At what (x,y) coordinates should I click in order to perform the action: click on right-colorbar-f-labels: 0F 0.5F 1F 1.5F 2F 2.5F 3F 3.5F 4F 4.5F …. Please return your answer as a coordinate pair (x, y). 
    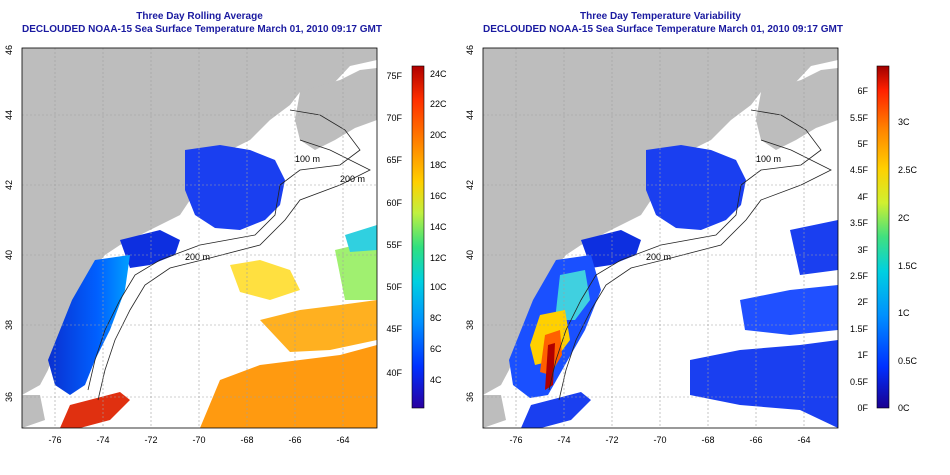
    Looking at the image, I should click on (859, 249).